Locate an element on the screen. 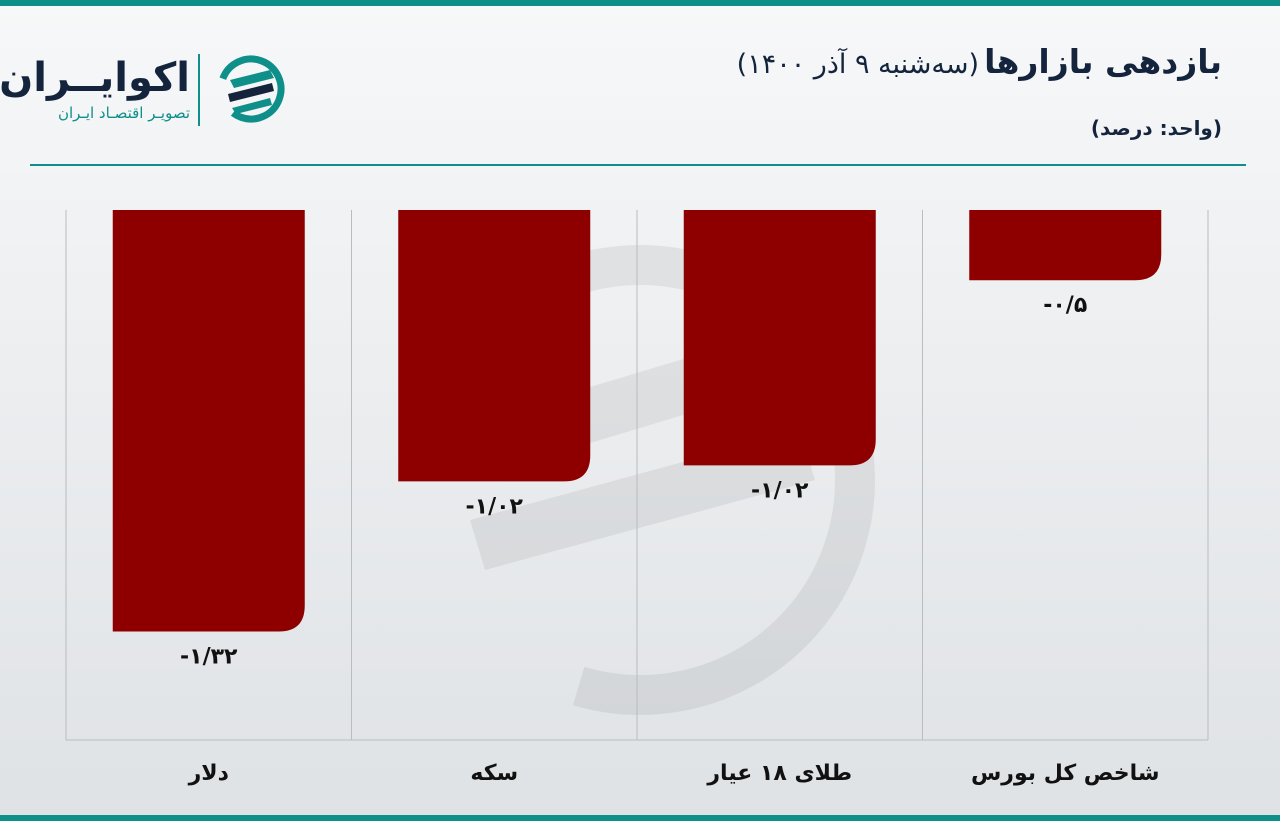  logo-emblem-icon is located at coordinates (251, 89).